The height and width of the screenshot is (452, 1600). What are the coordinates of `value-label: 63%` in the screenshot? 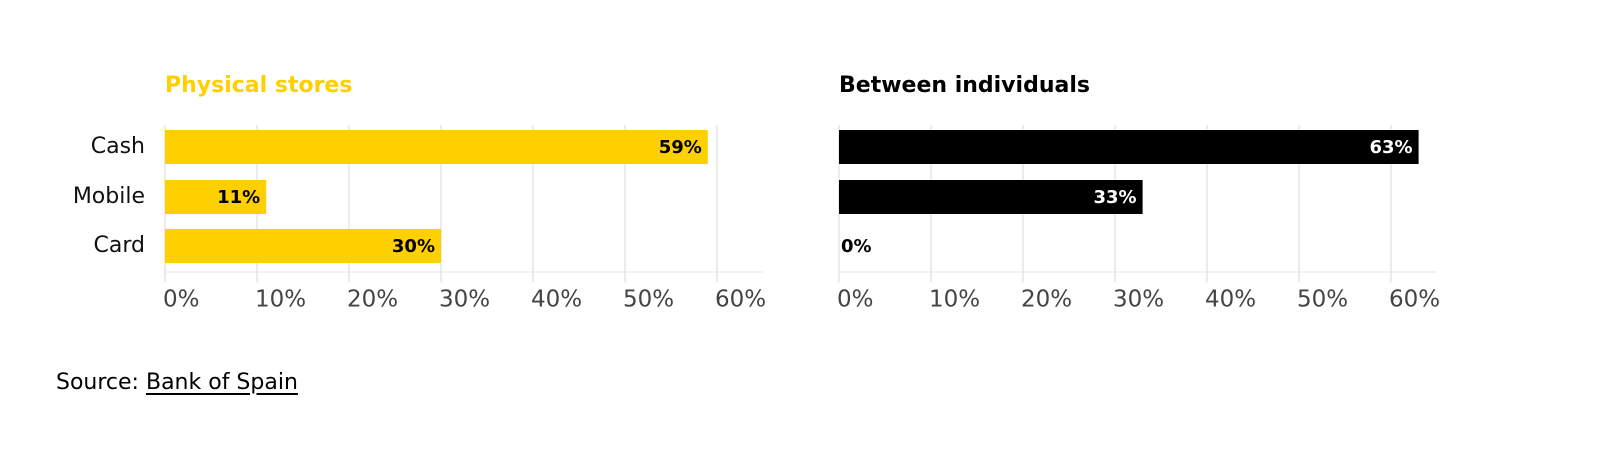 It's located at (1391, 147).